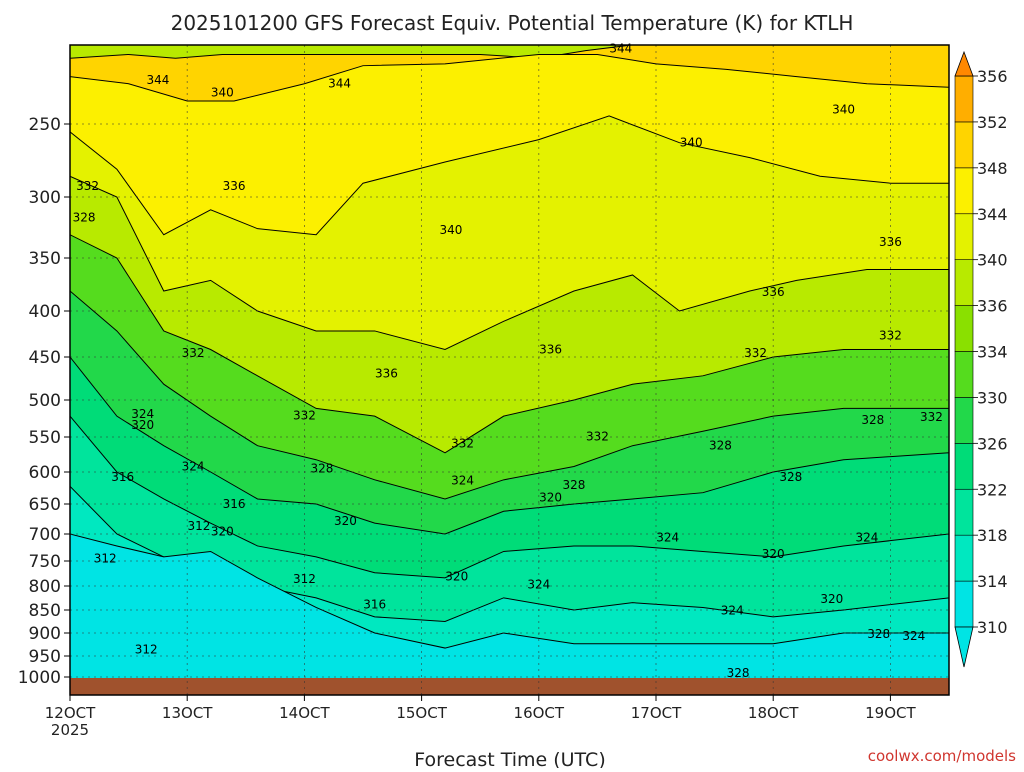  Describe the element at coordinates (992, 168) in the screenshot. I see `colorbar-tick-label: 348` at that location.